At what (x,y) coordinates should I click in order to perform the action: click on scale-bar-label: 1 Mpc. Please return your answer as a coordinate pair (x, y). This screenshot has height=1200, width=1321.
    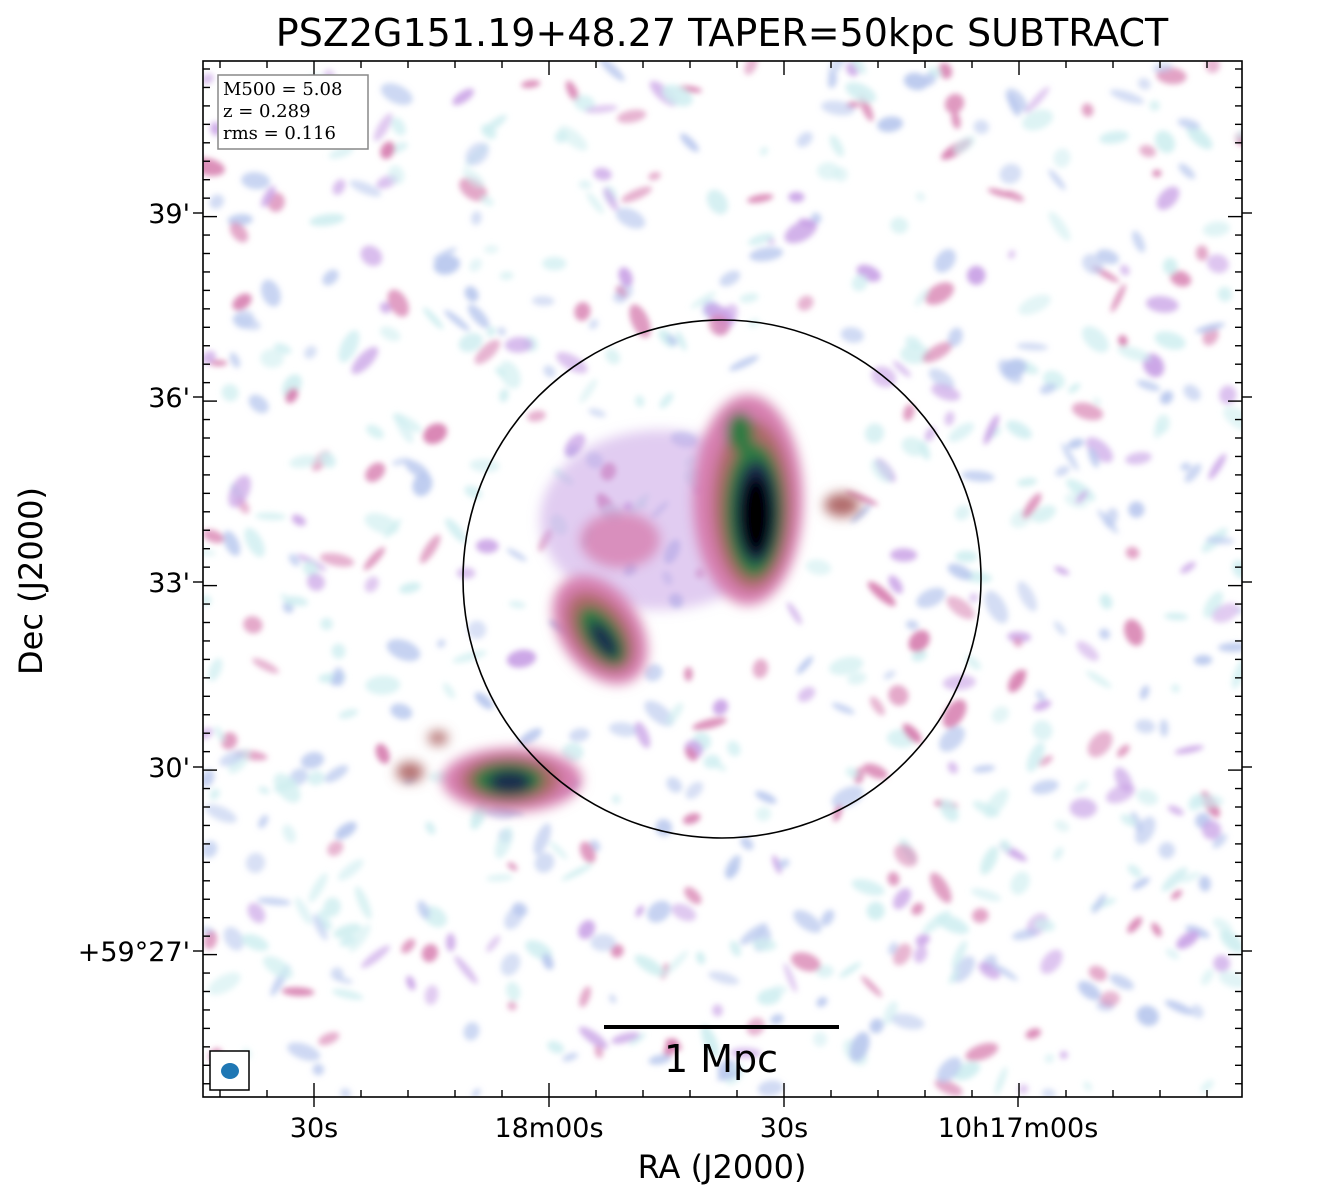
    Looking at the image, I should click on (721, 1059).